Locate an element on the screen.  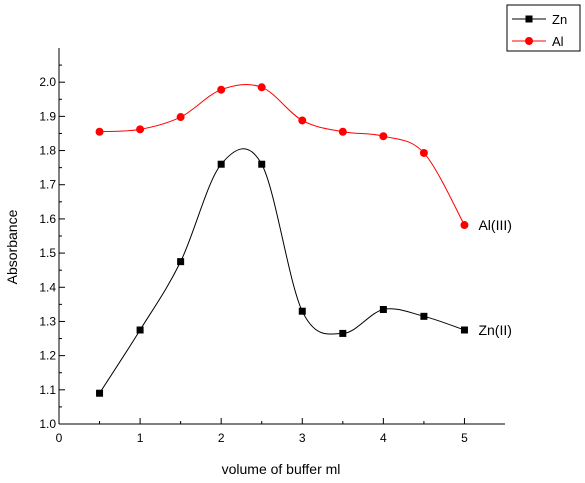
x-tick-label: 5 is located at coordinates (464, 438).